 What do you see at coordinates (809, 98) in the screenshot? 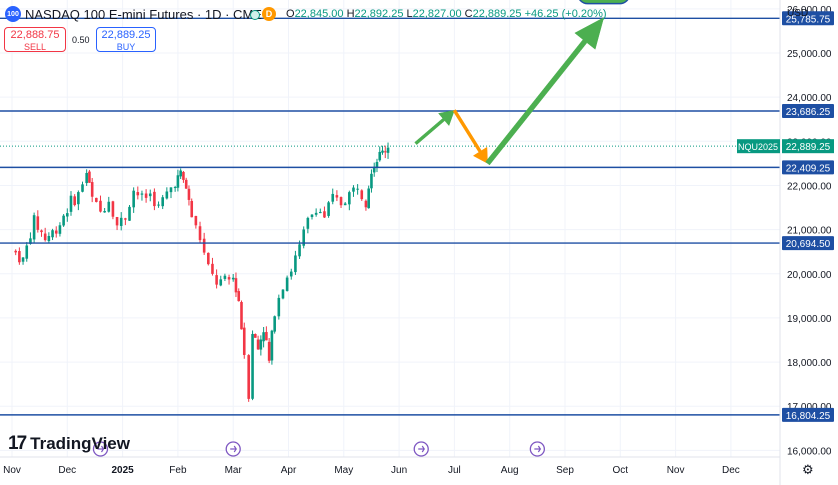
I see `price-tick-label: 24,000.00` at bounding box center [809, 98].